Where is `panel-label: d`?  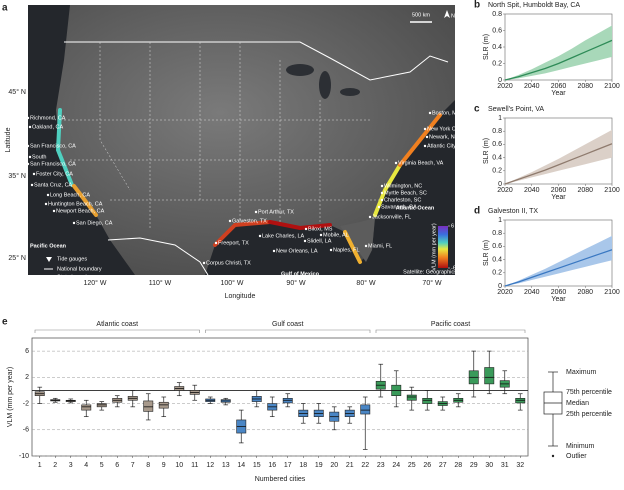
panel-label: d is located at coordinates (477, 211).